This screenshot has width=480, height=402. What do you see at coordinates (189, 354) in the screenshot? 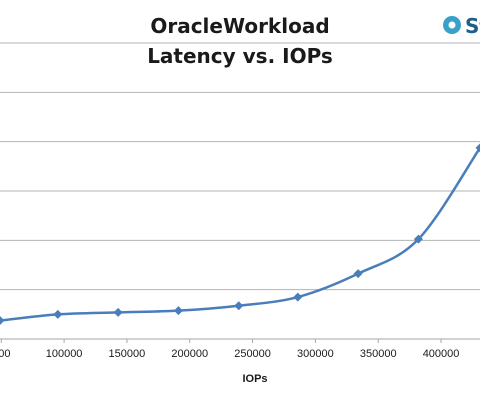
I see `x-tick-label: 200000` at bounding box center [189, 354].